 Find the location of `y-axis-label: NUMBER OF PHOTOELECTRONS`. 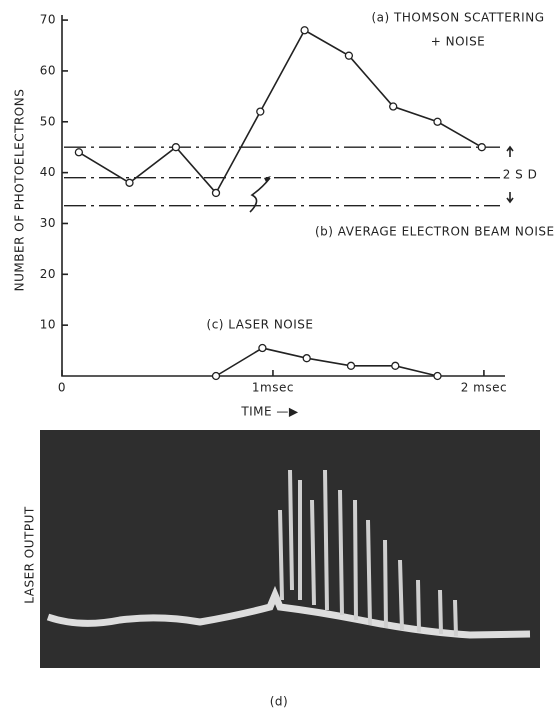

y-axis-label: NUMBER OF PHOTOELECTRONS is located at coordinates (20, 190).